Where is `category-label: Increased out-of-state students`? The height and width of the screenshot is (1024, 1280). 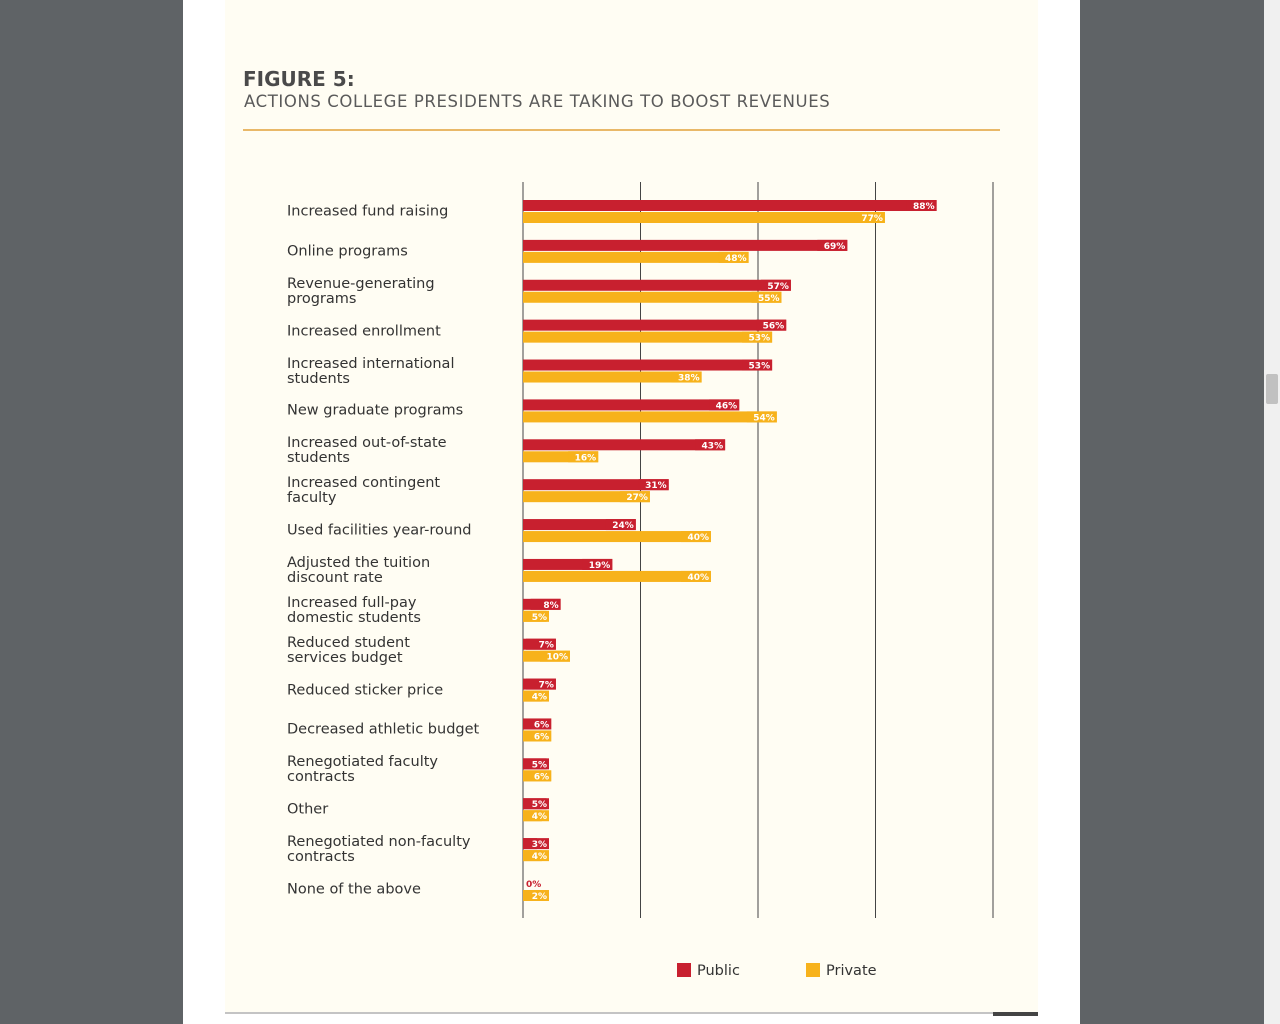 category-label: Increased out-of-state students is located at coordinates (367, 451).